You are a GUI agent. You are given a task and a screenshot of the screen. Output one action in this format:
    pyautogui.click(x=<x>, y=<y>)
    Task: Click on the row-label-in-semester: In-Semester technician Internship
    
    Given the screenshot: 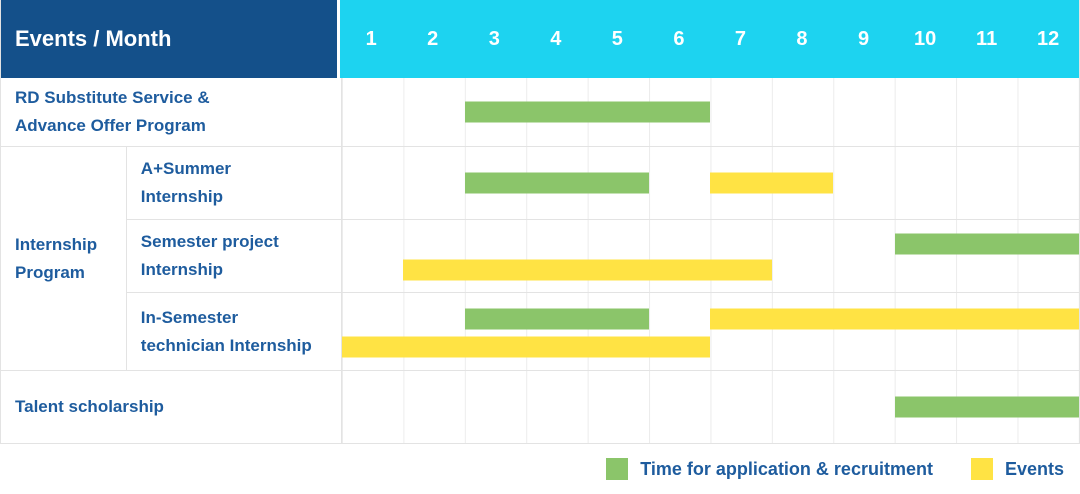 What is the action you would take?
    pyautogui.click(x=233, y=331)
    